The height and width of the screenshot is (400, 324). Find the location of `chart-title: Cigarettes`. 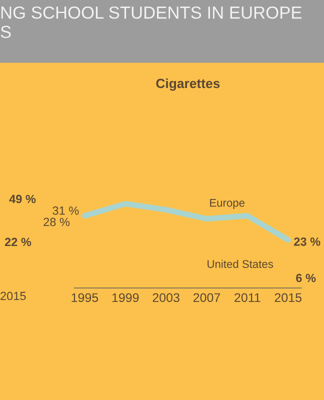

chart-title: Cigarettes is located at coordinates (188, 84).